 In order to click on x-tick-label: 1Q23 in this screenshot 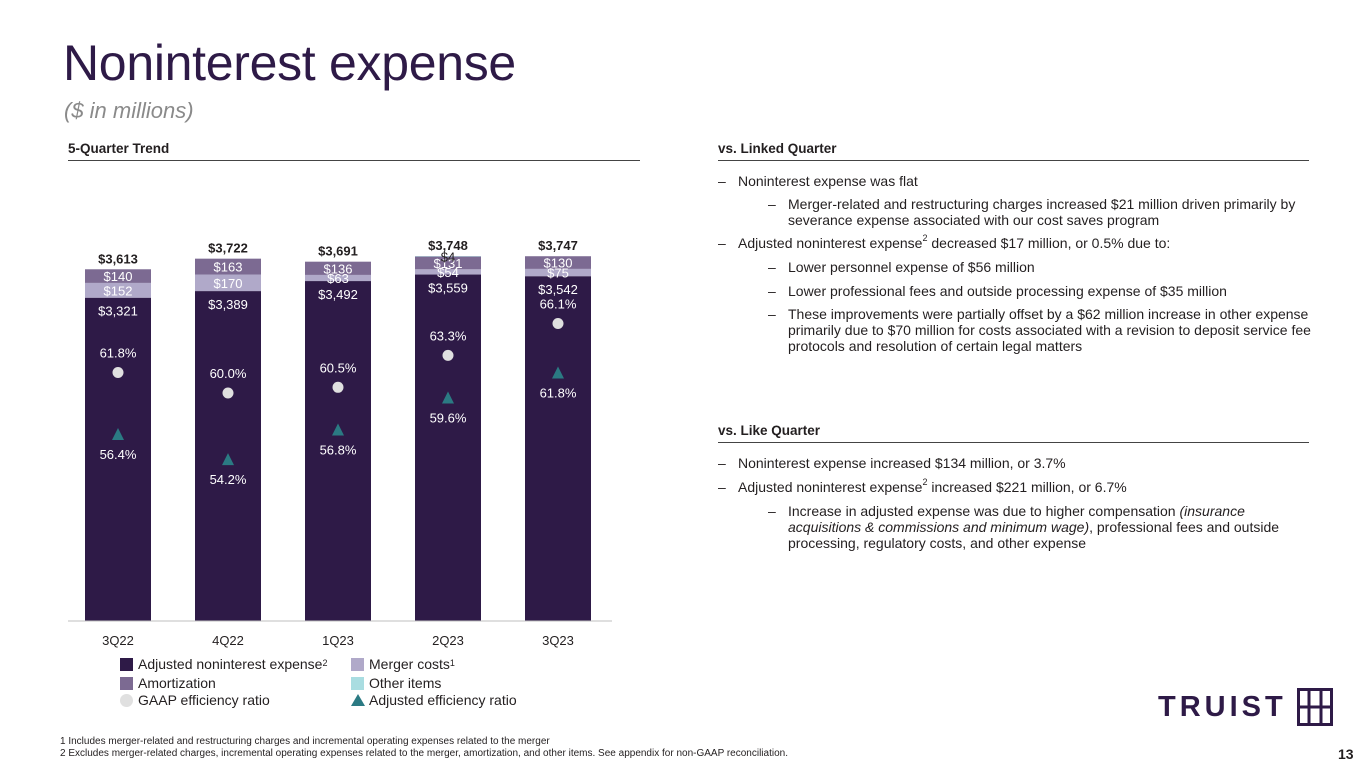, I will do `click(338, 640)`.